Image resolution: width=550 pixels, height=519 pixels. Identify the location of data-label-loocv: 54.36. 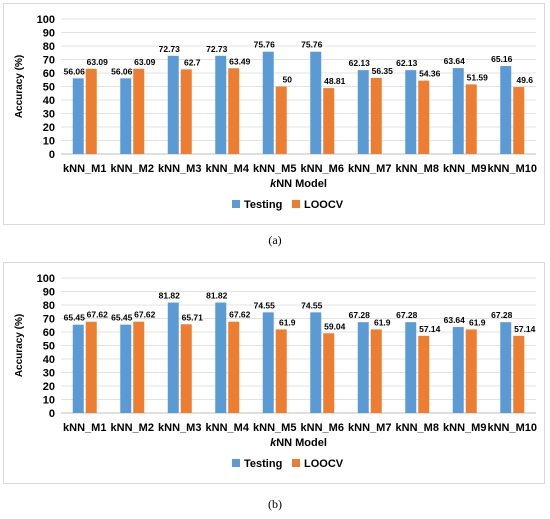
(430, 74).